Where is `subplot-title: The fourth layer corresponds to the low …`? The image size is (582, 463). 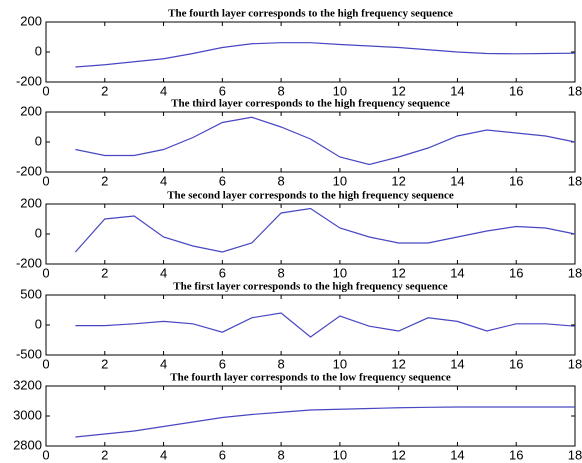 subplot-title: The fourth layer corresponds to the low … is located at coordinates (310, 378).